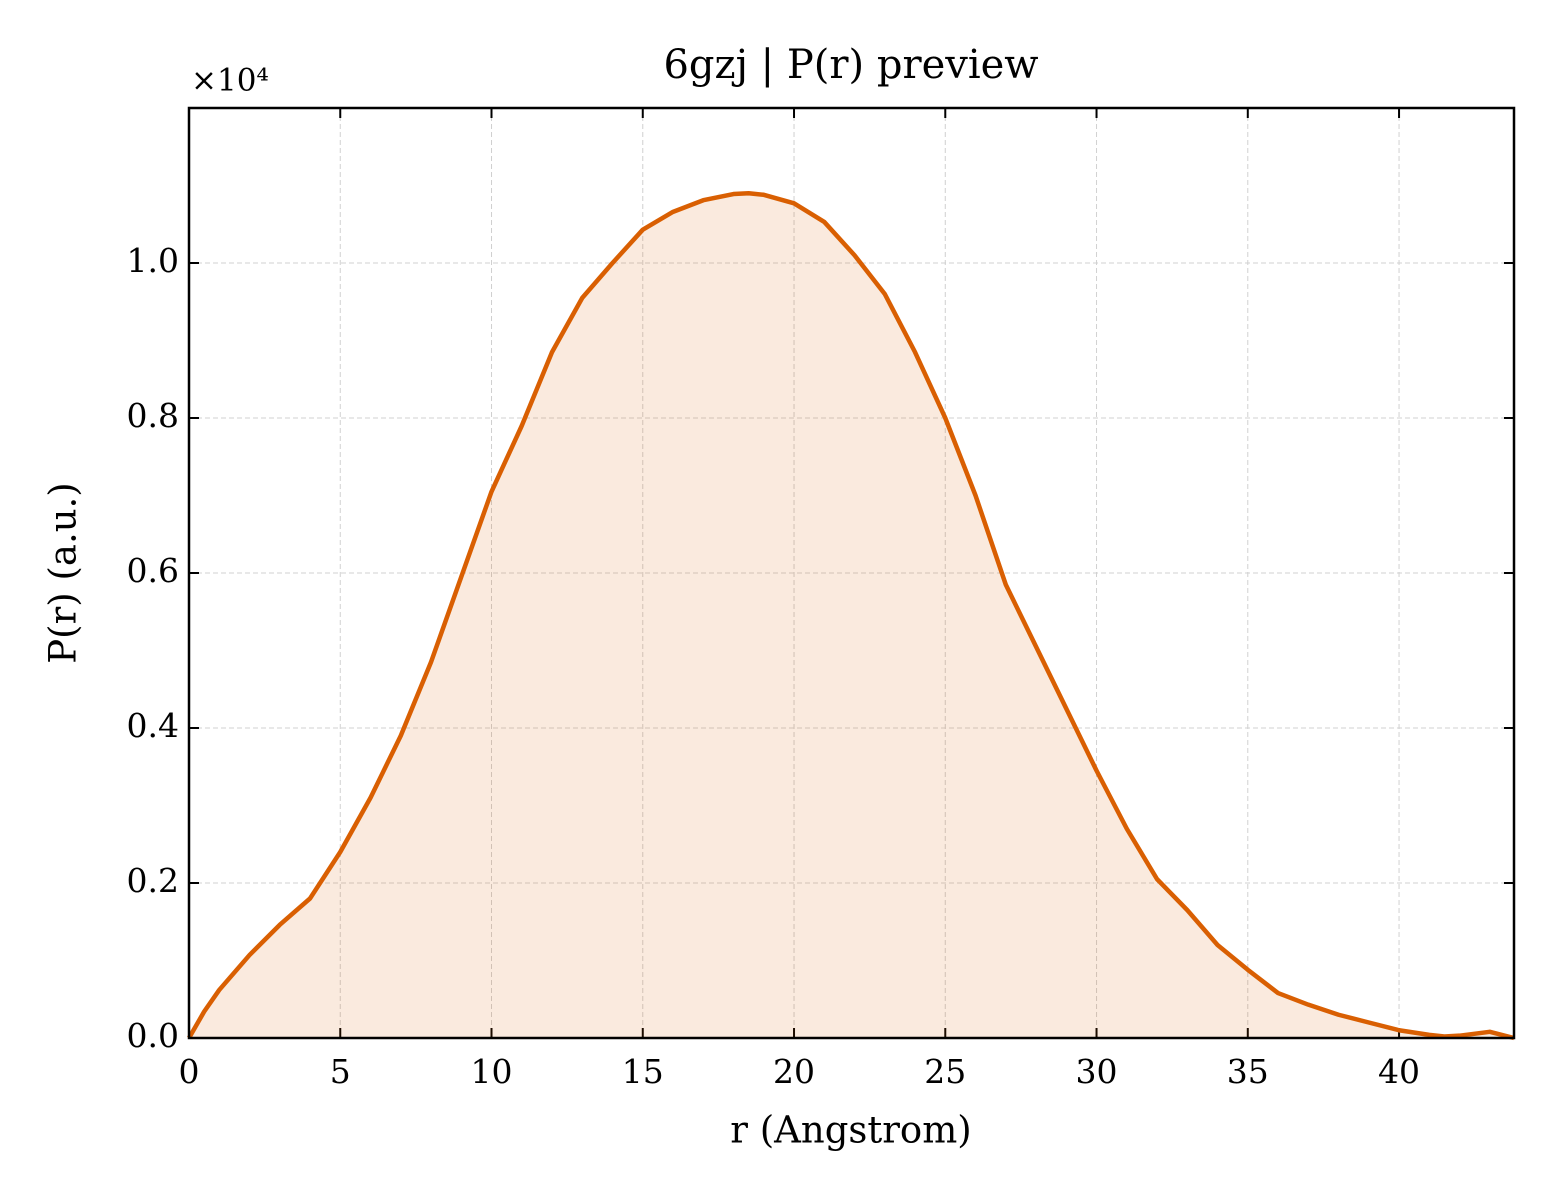 Image resolution: width=1560 pixels, height=1200 pixels. What do you see at coordinates (850, 65) in the screenshot?
I see `chart-title: 6gzj | P(r) preview` at bounding box center [850, 65].